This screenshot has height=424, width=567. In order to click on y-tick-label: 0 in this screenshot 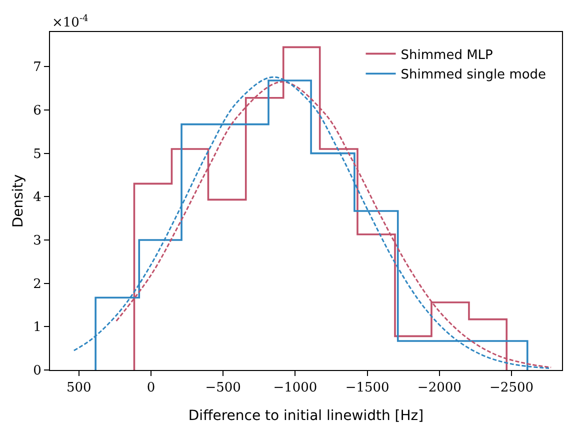, I will do `click(37, 371)`.